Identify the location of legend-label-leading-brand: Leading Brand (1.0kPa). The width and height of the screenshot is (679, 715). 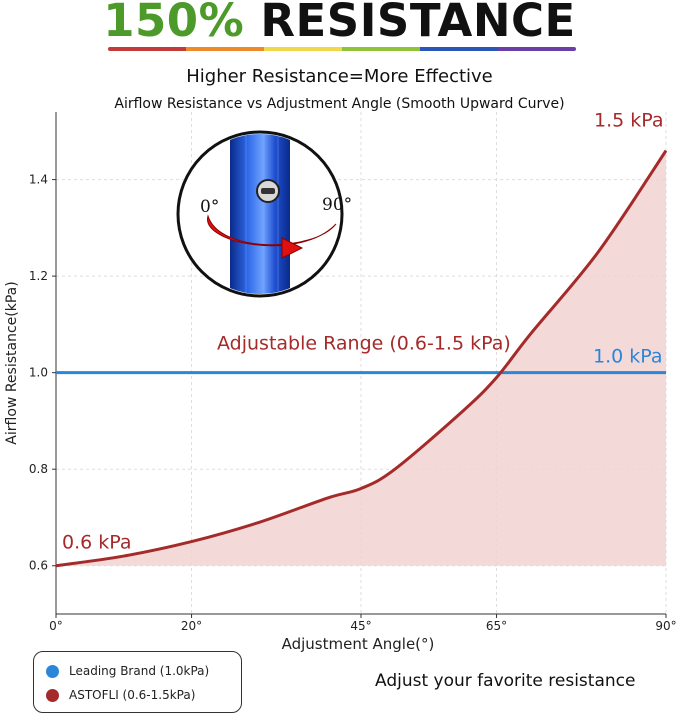
(139, 671).